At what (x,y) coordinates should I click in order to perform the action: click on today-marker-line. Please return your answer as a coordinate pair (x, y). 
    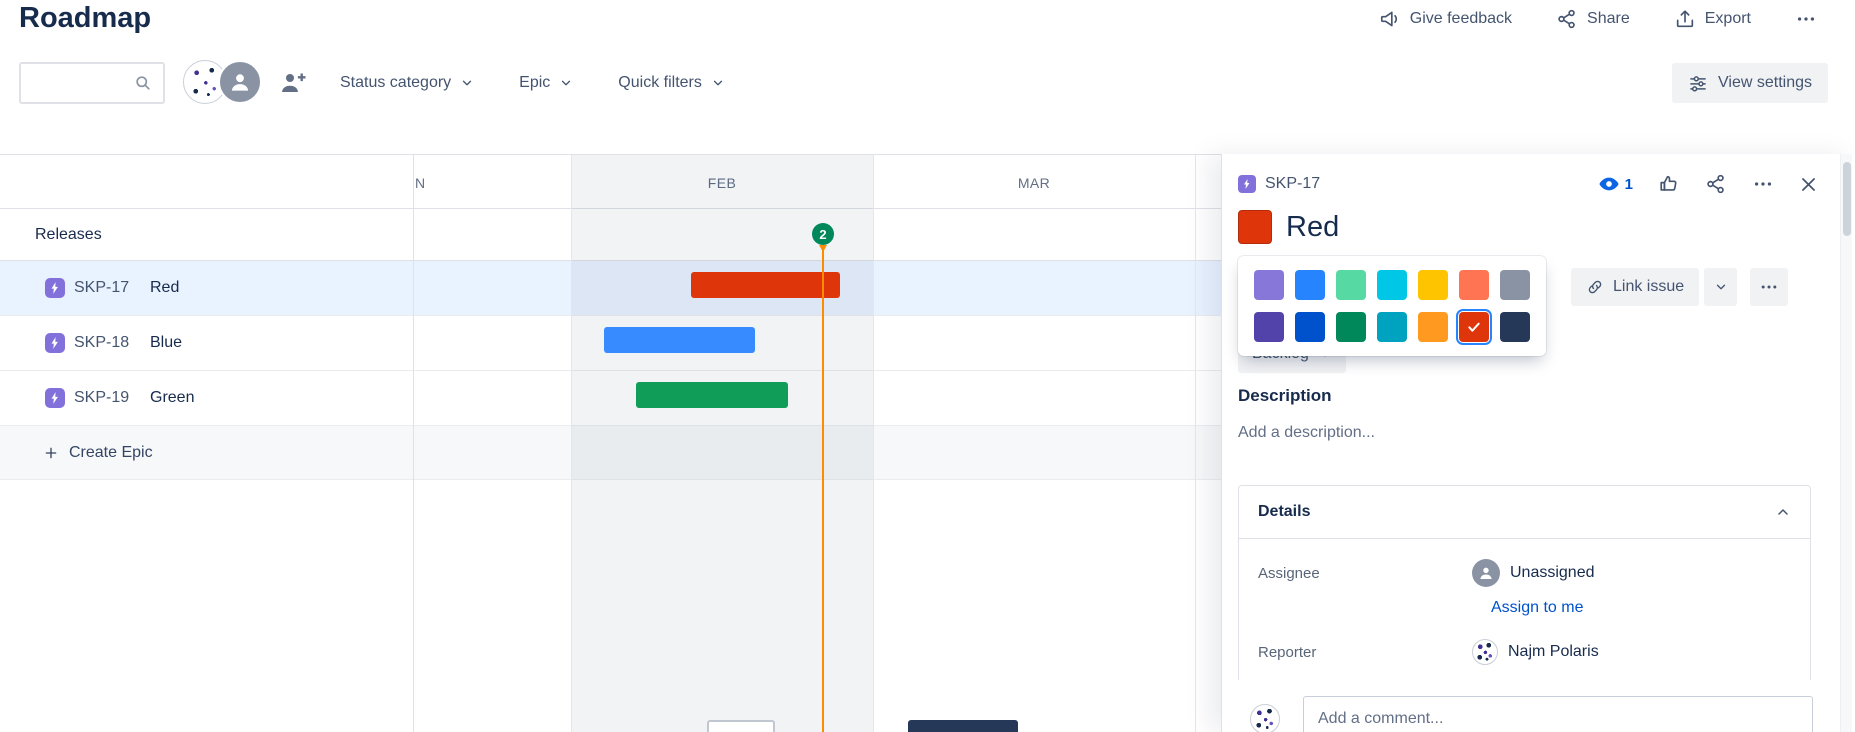
    Looking at the image, I should click on (823, 488).